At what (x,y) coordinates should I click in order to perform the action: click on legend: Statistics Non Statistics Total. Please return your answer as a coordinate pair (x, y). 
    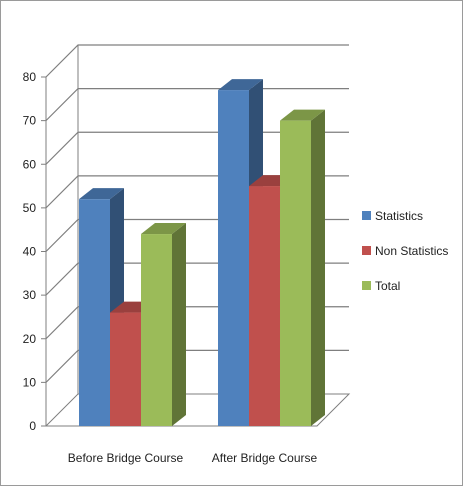
    Looking at the image, I should click on (405, 251).